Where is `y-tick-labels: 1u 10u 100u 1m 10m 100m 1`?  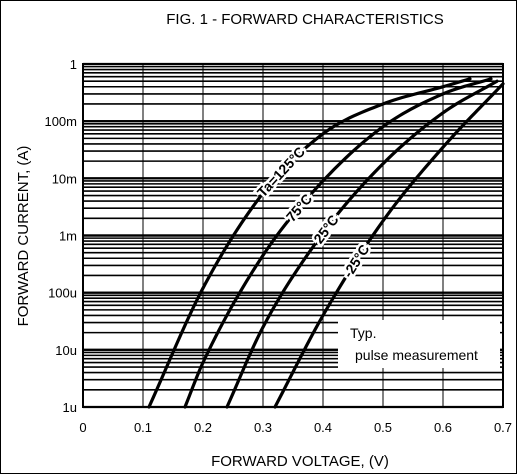 y-tick-labels: 1u 10u 100u 1m 10m 100m 1 is located at coordinates (60, 236).